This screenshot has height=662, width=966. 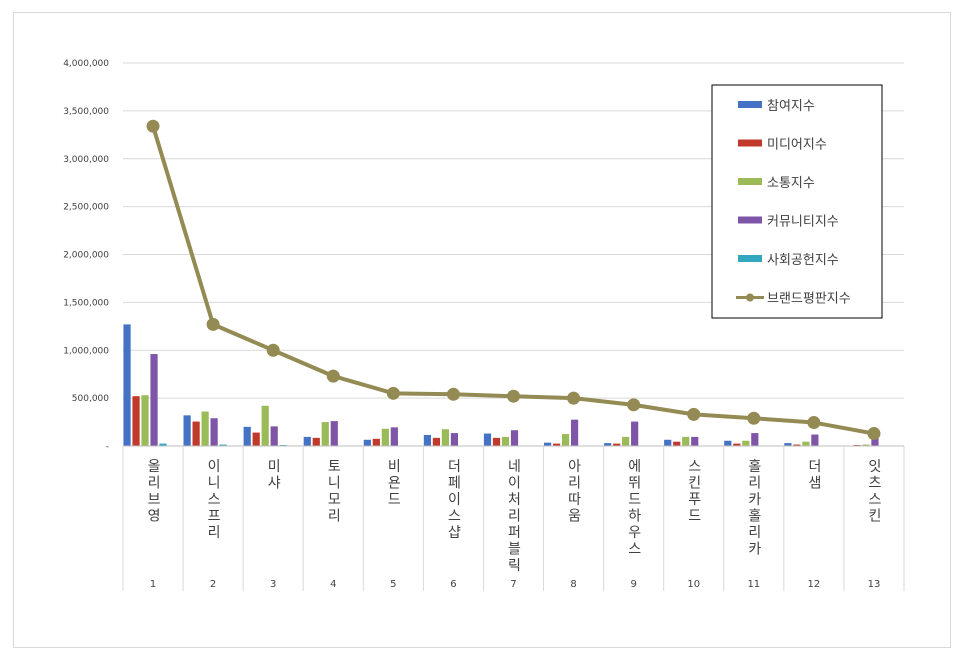 I want to click on y-tick-label: 500,000, so click(x=90, y=399).